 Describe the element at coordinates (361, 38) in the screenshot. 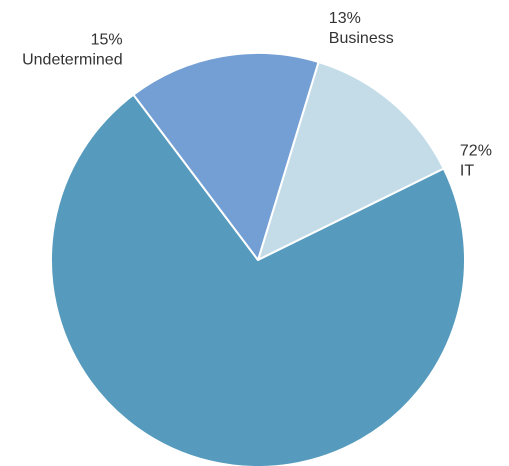

I see `pie-label-category: Business` at that location.